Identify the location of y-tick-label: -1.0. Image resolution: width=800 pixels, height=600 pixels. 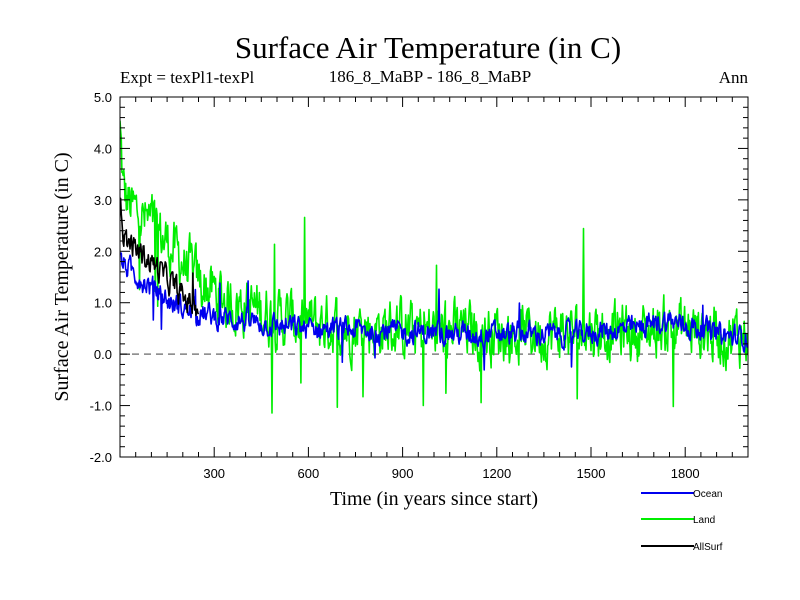
(101, 406).